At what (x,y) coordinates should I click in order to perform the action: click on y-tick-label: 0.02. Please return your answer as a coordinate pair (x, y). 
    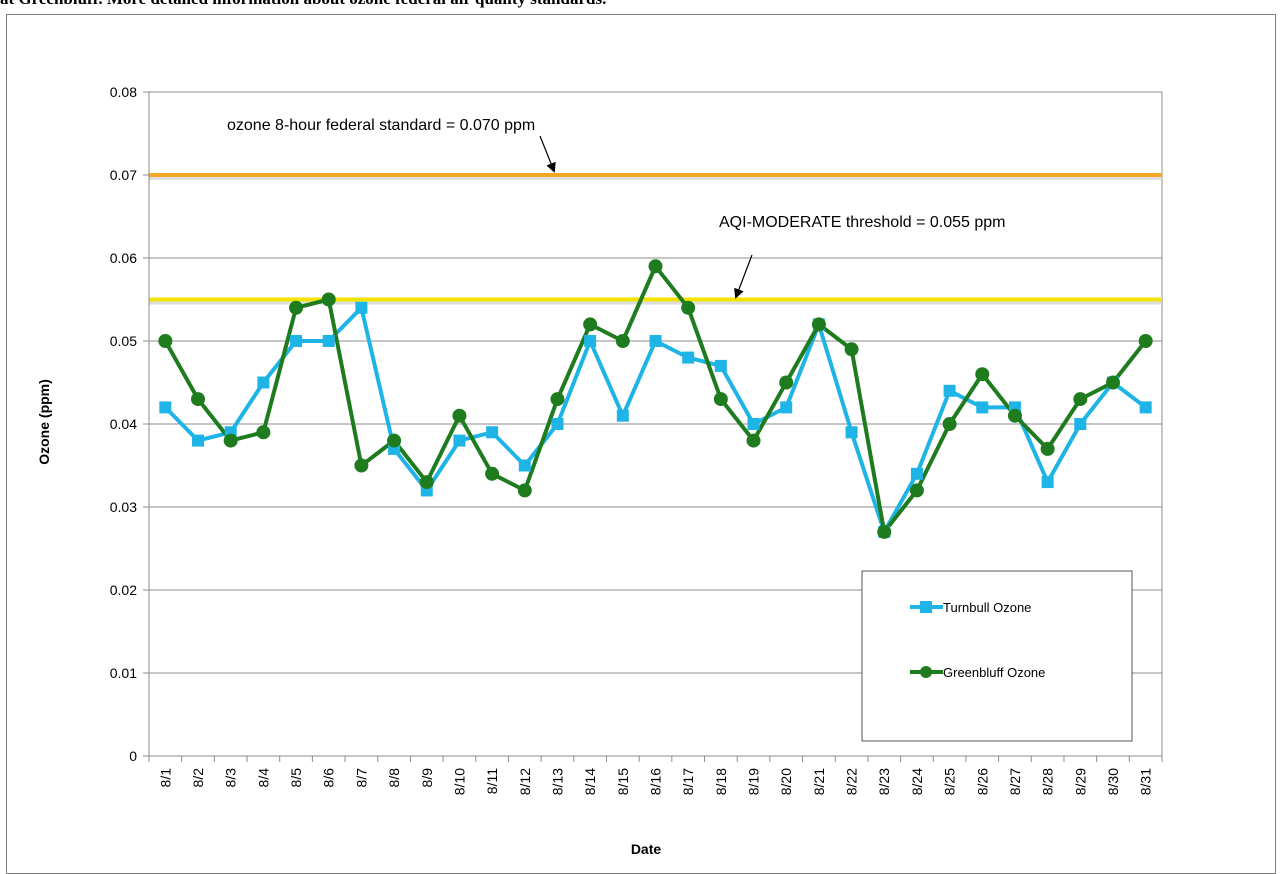
    Looking at the image, I should click on (123, 590).